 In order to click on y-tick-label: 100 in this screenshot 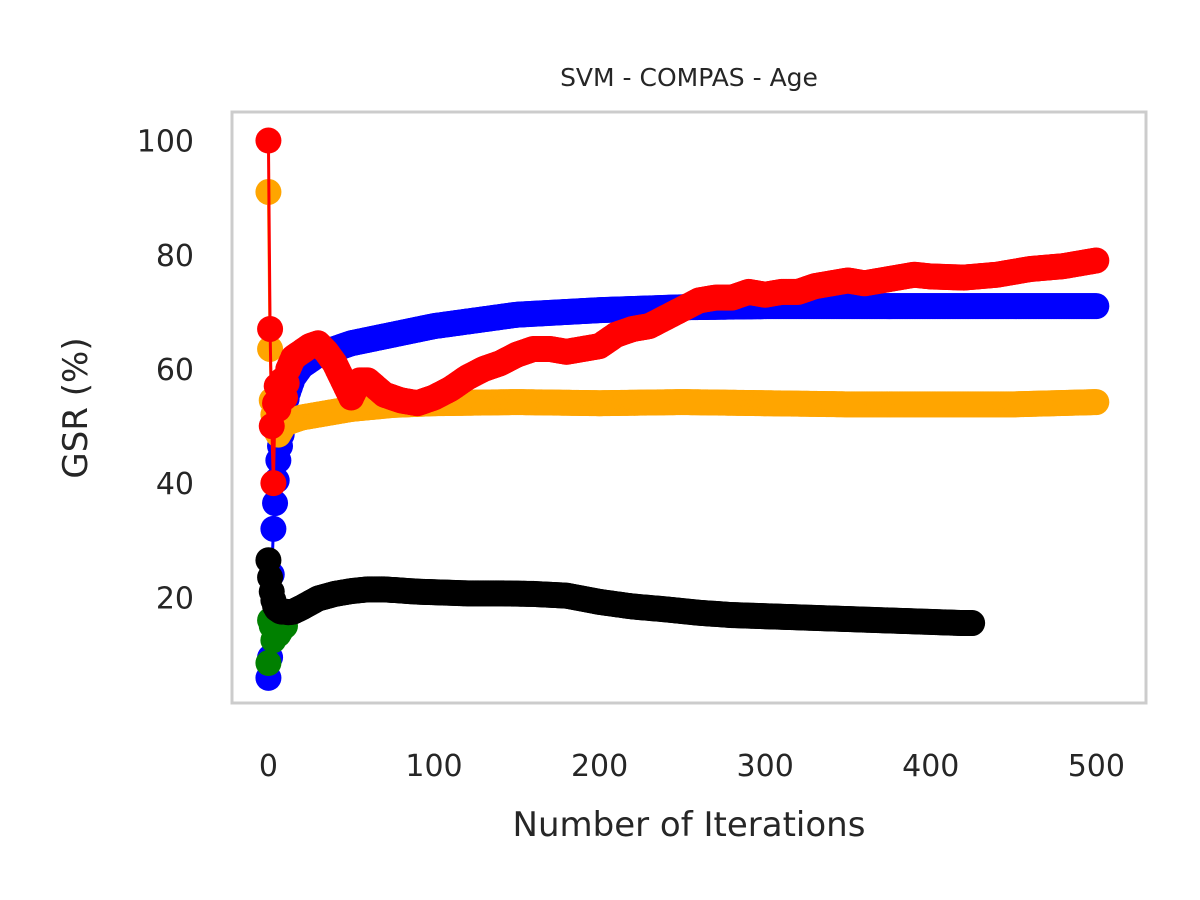, I will do `click(165, 142)`.